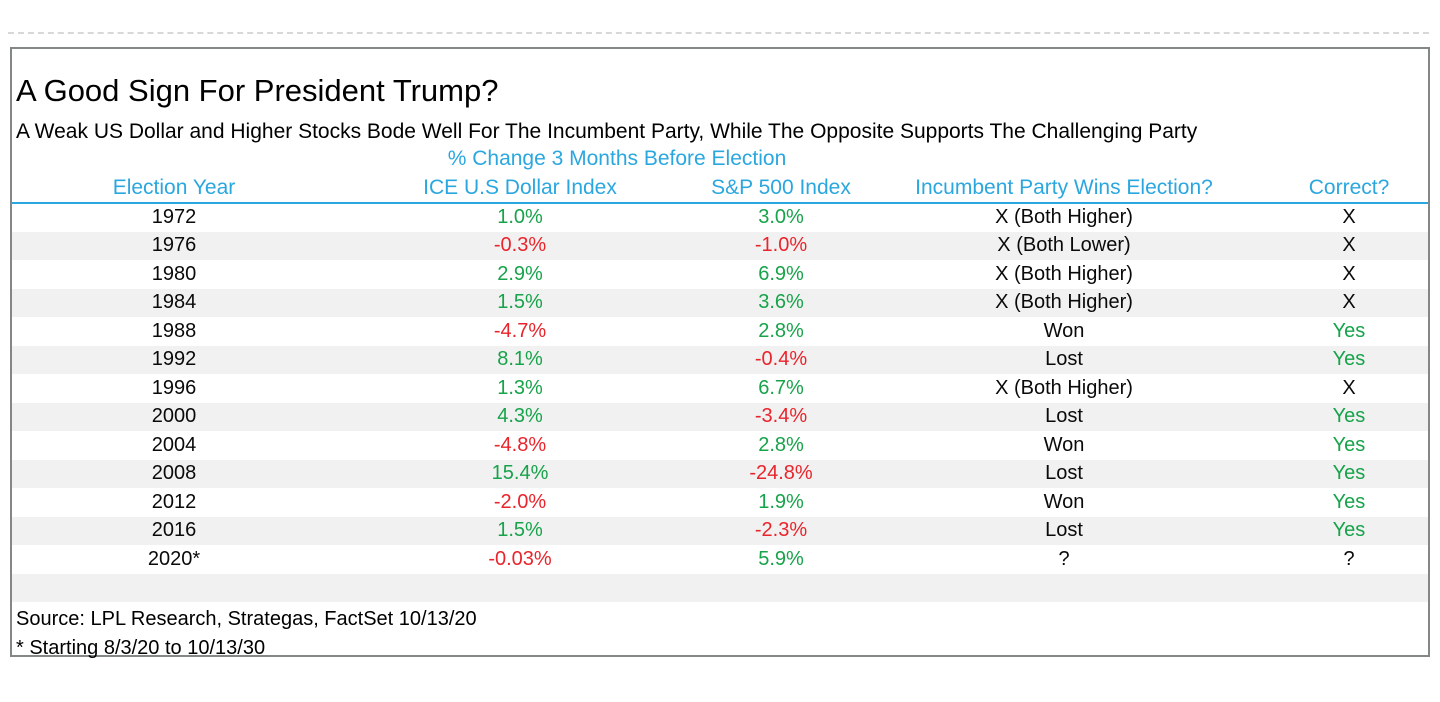 Image resolution: width=1440 pixels, height=702 pixels. Describe the element at coordinates (720, 274) in the screenshot. I see `table-row: 1980 2.9% 6.9% X (Both Higher) X` at that location.